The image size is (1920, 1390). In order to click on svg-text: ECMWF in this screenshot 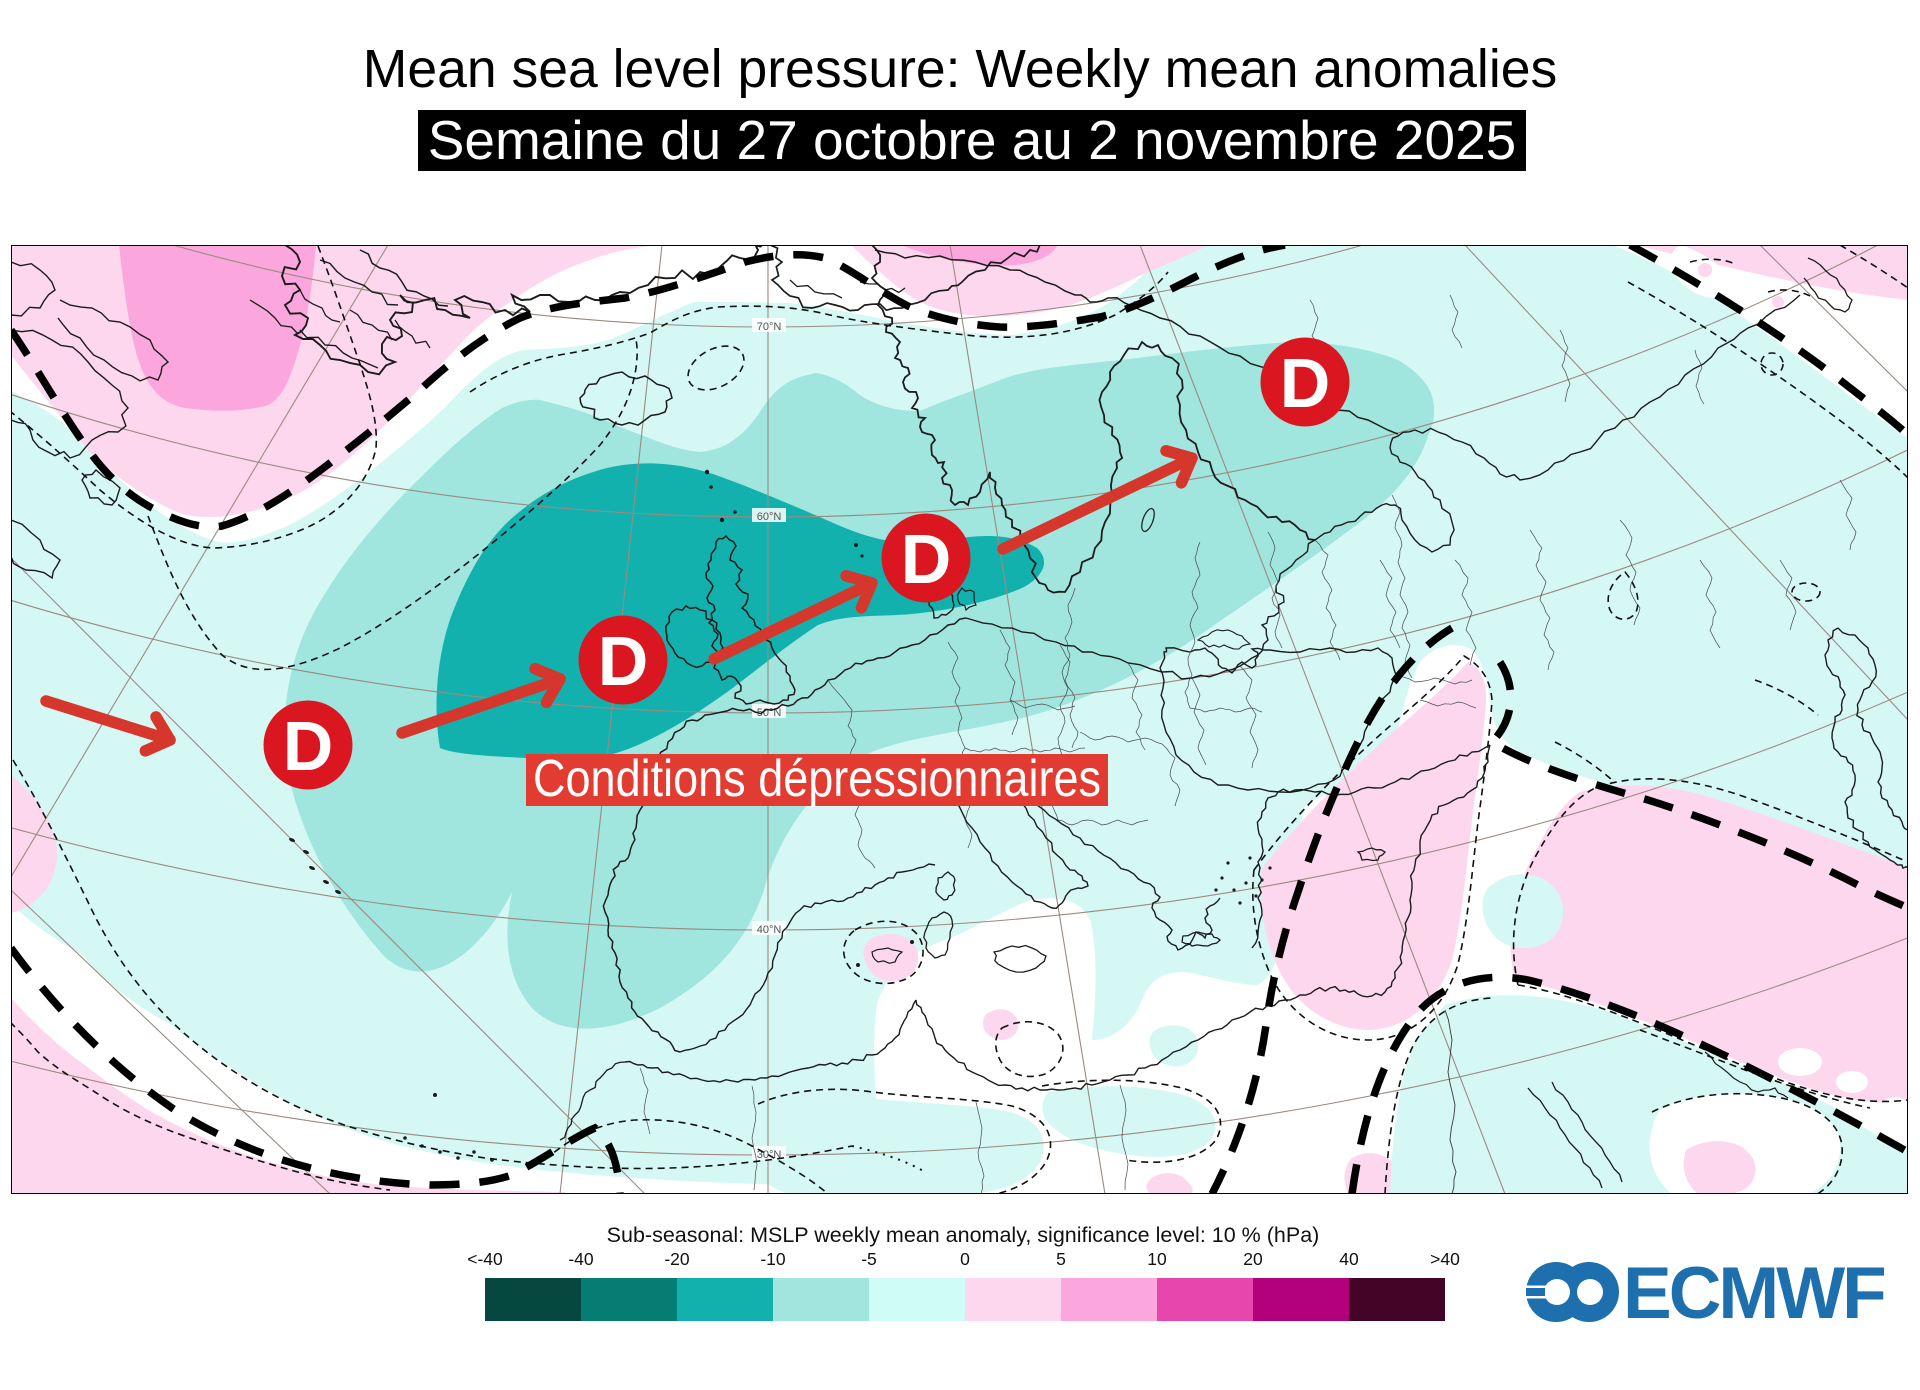, I will do `click(1753, 1292)`.